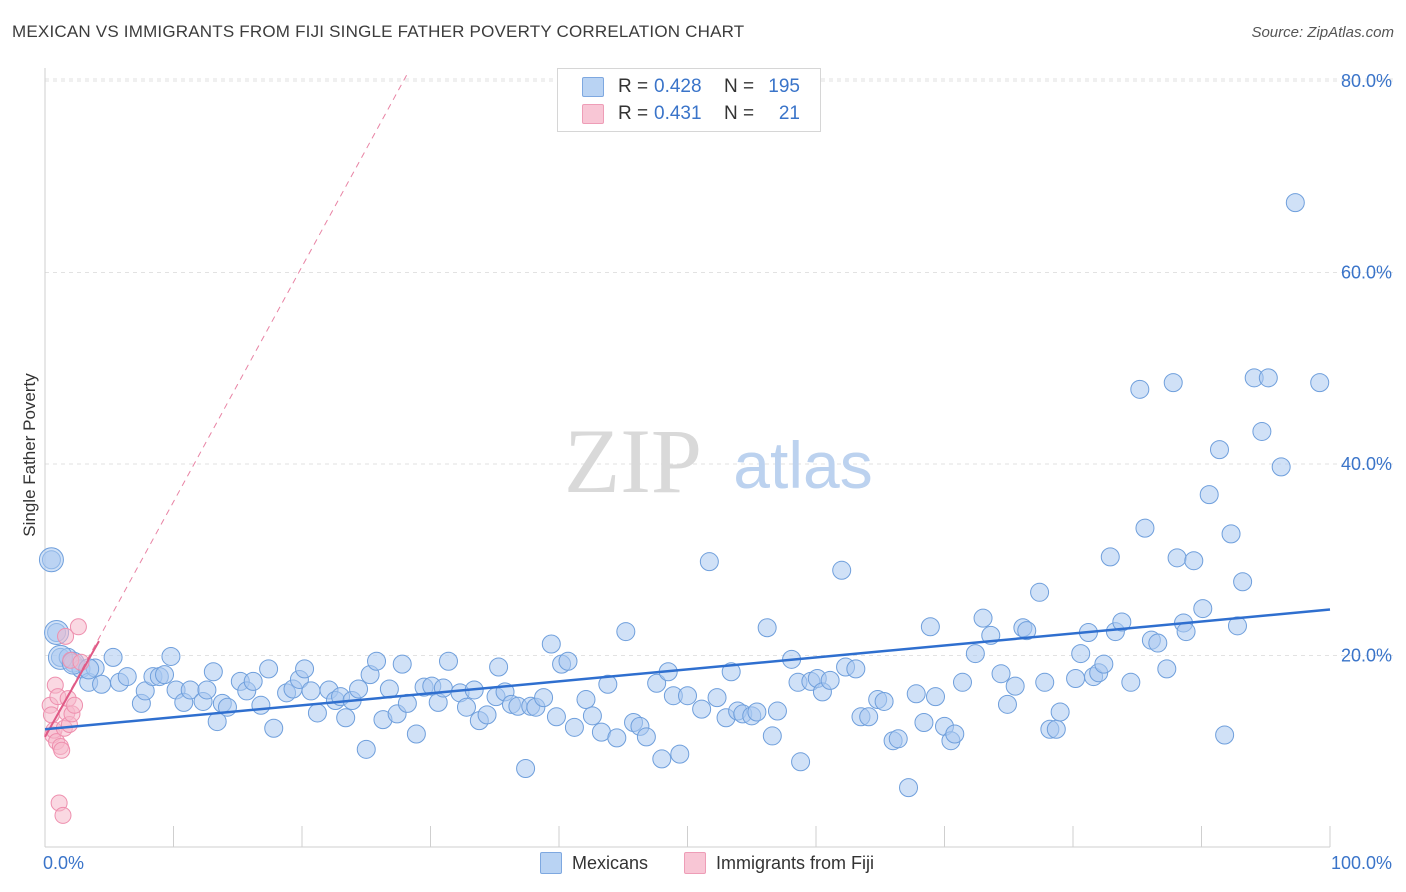 The width and height of the screenshot is (1406, 892). Describe the element at coordinates (1366, 656) in the screenshot. I see `y-tick-label: 20.0%` at that location.